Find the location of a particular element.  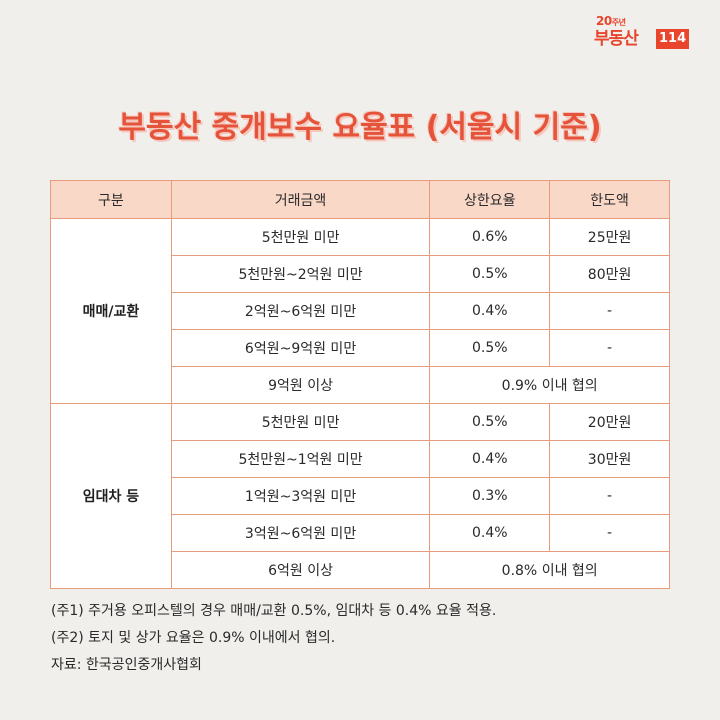

table-row: 5천만원~1억원 미만 0.4% 30만원 is located at coordinates (360, 459).